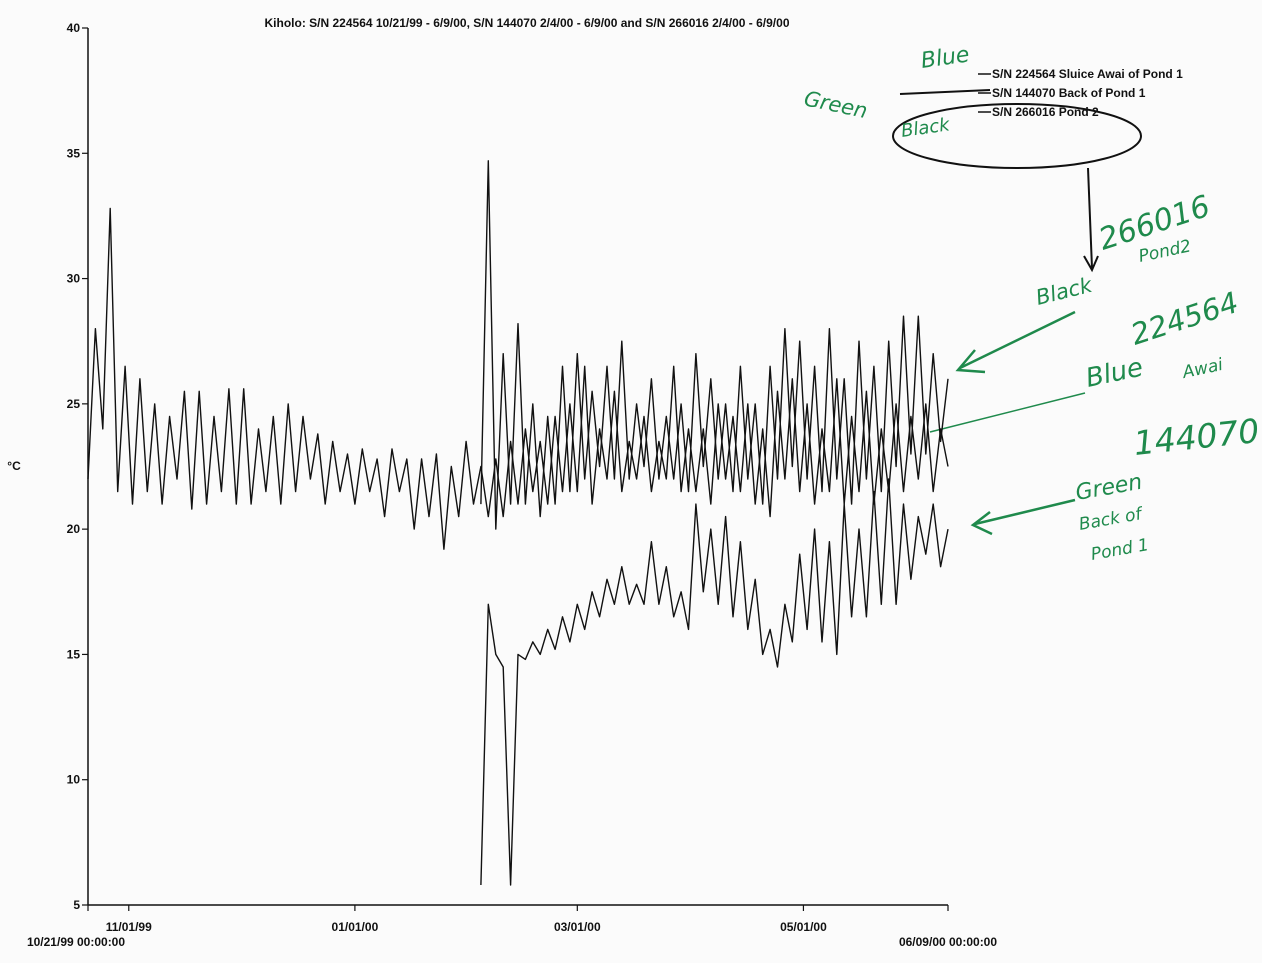  Describe the element at coordinates (1202, 369) in the screenshot. I see `handwritten-note: Awai` at that location.